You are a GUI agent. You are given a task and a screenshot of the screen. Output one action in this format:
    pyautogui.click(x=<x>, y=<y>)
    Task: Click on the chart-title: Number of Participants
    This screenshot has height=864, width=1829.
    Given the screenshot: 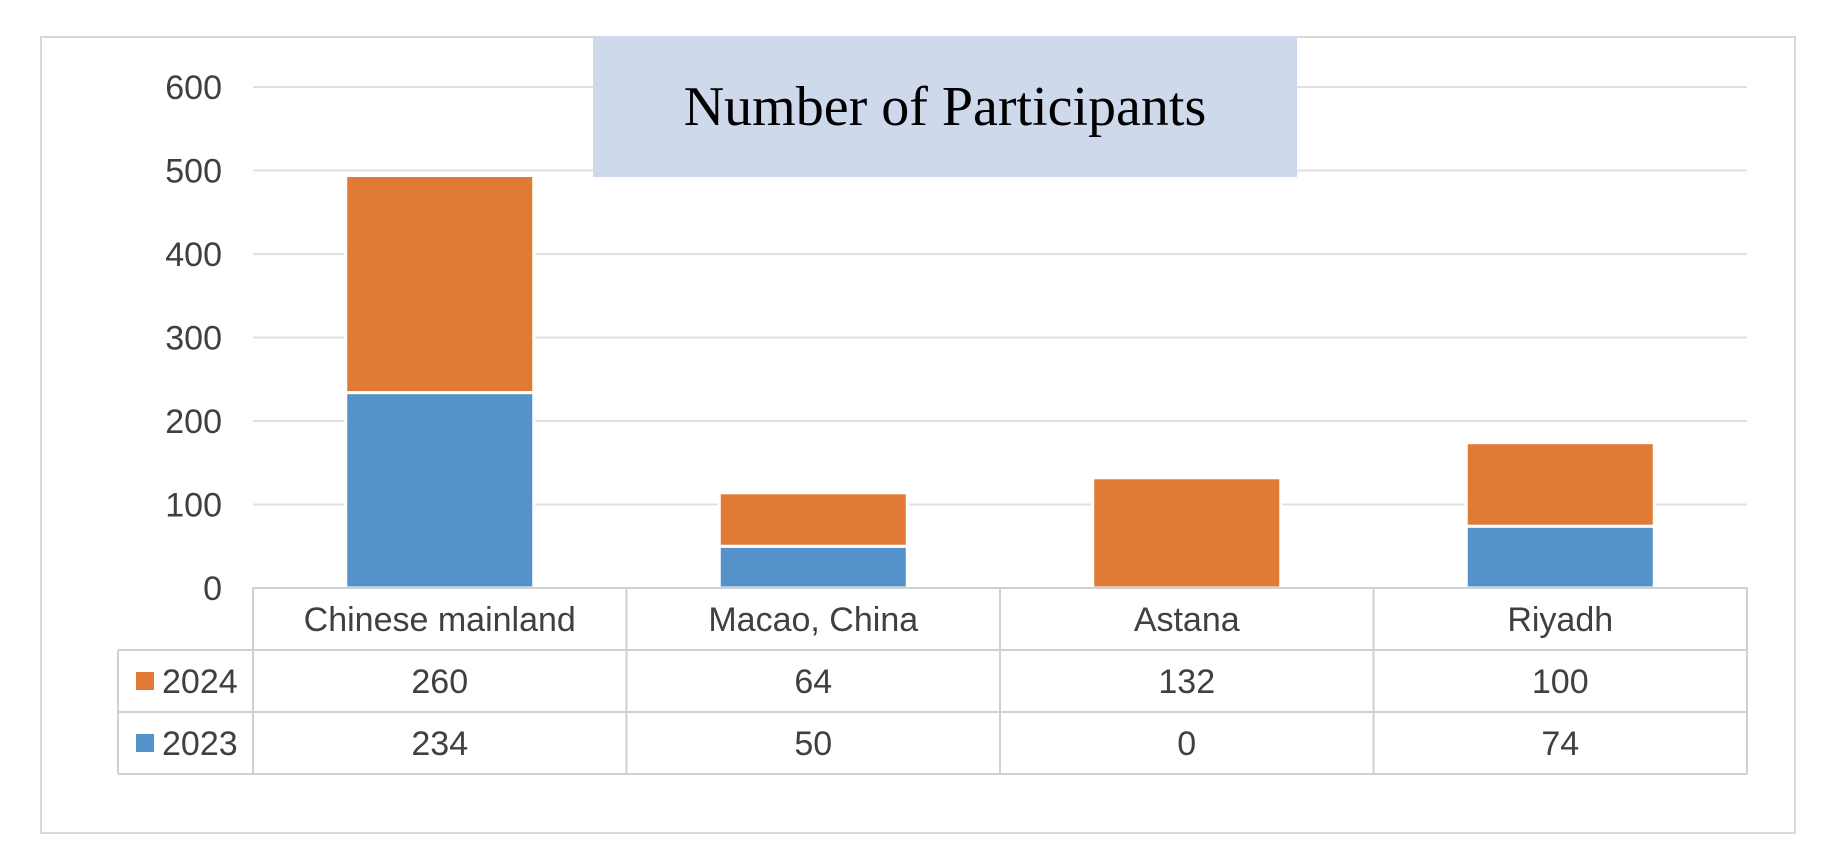 What is the action you would take?
    pyautogui.click(x=945, y=106)
    